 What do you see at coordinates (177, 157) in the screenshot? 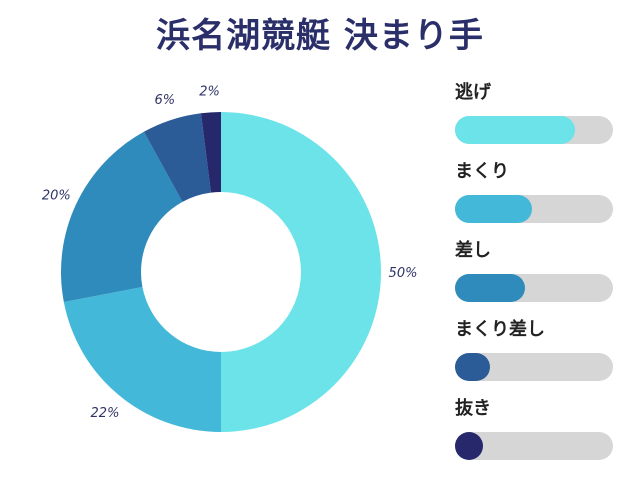
I see `donut-slice-makurizashi` at bounding box center [177, 157].